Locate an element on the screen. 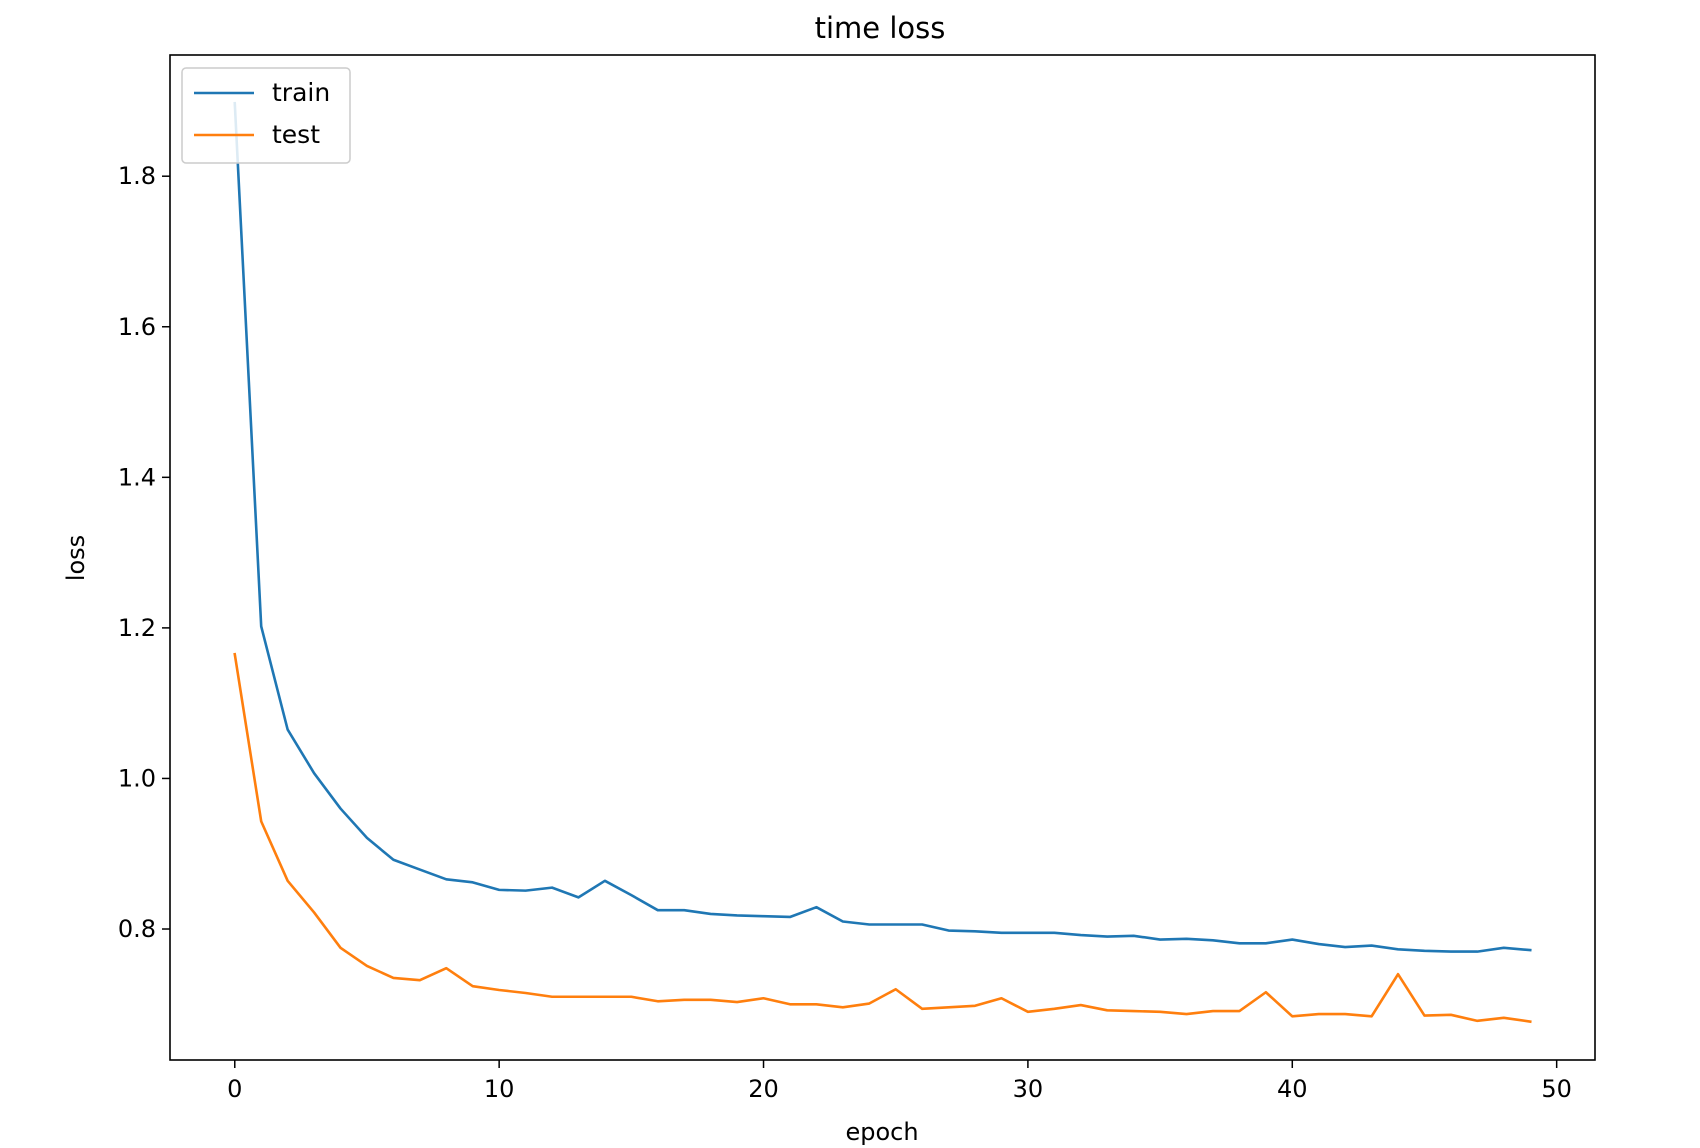  y-tick-label: 0.8 is located at coordinates (137, 929).